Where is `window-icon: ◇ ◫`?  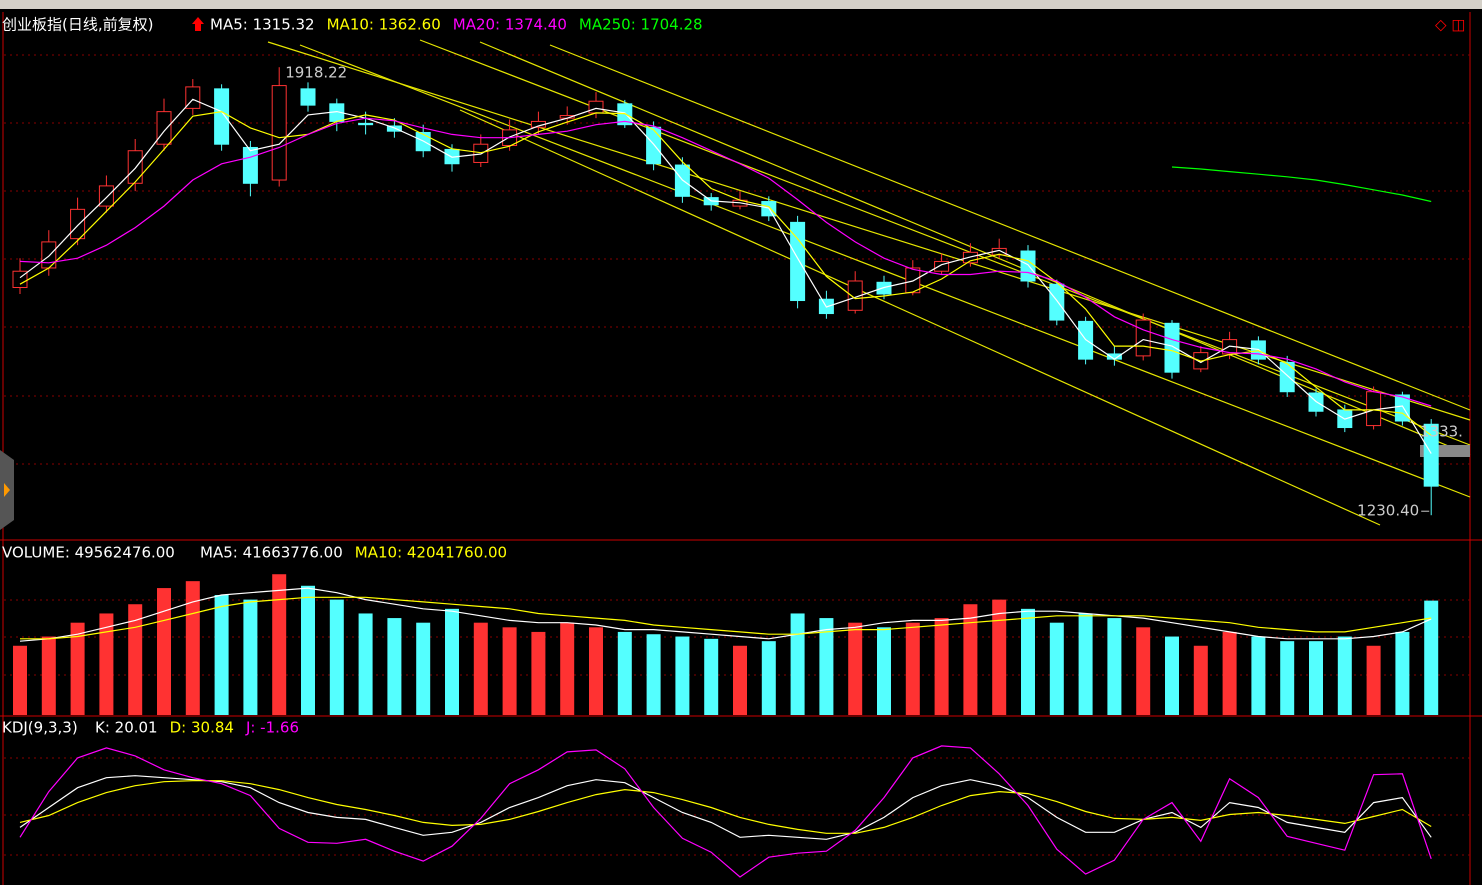
window-icon: ◇ ◫ is located at coordinates (1450, 25).